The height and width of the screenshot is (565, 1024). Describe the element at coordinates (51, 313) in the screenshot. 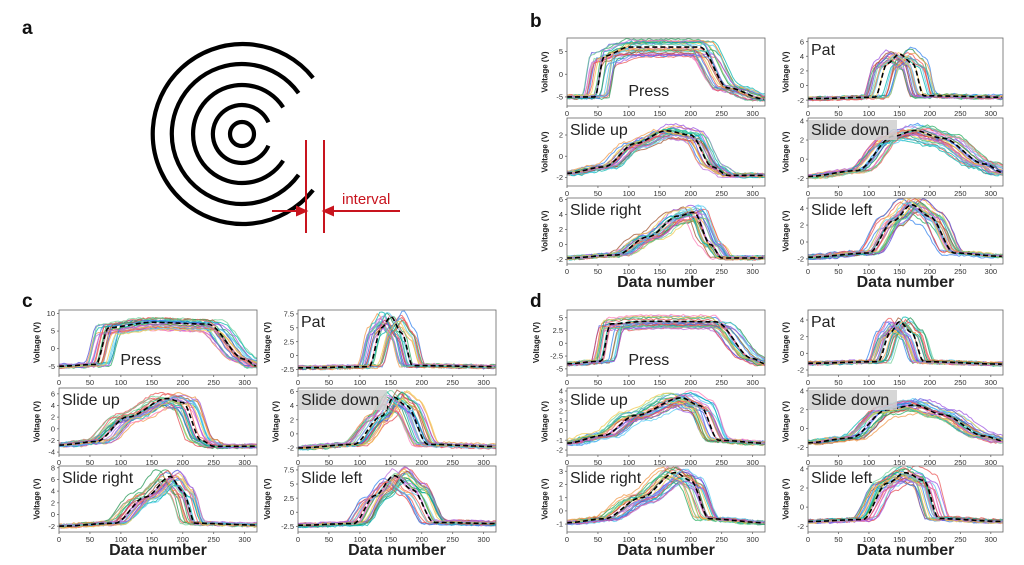

I see `y-tick-label: 10` at that location.